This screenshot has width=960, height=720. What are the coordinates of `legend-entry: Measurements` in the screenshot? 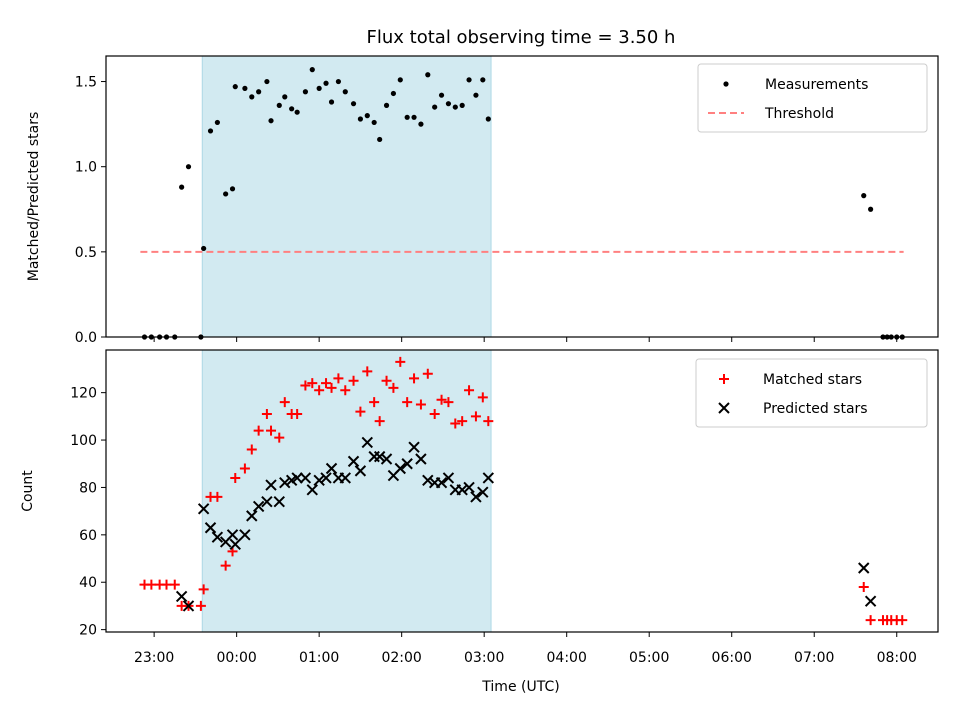 It's located at (816, 85).